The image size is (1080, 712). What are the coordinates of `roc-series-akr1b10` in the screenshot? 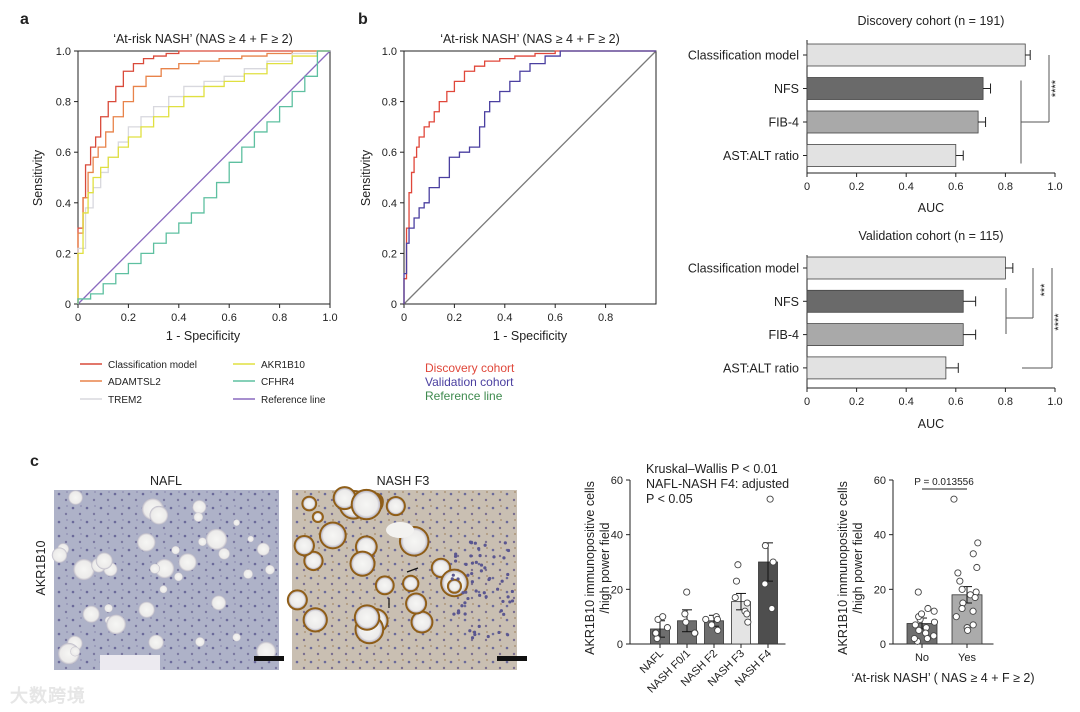 It's located at (203, 177).